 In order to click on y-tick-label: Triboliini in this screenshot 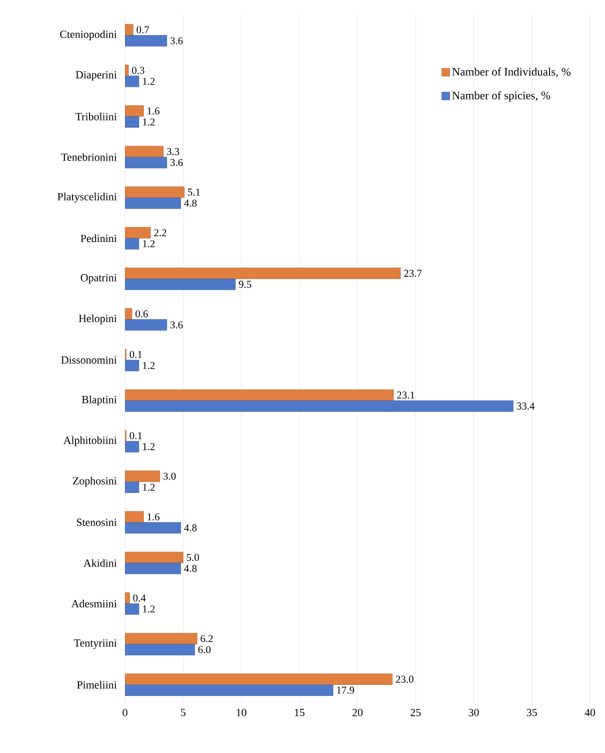, I will do `click(96, 116)`.